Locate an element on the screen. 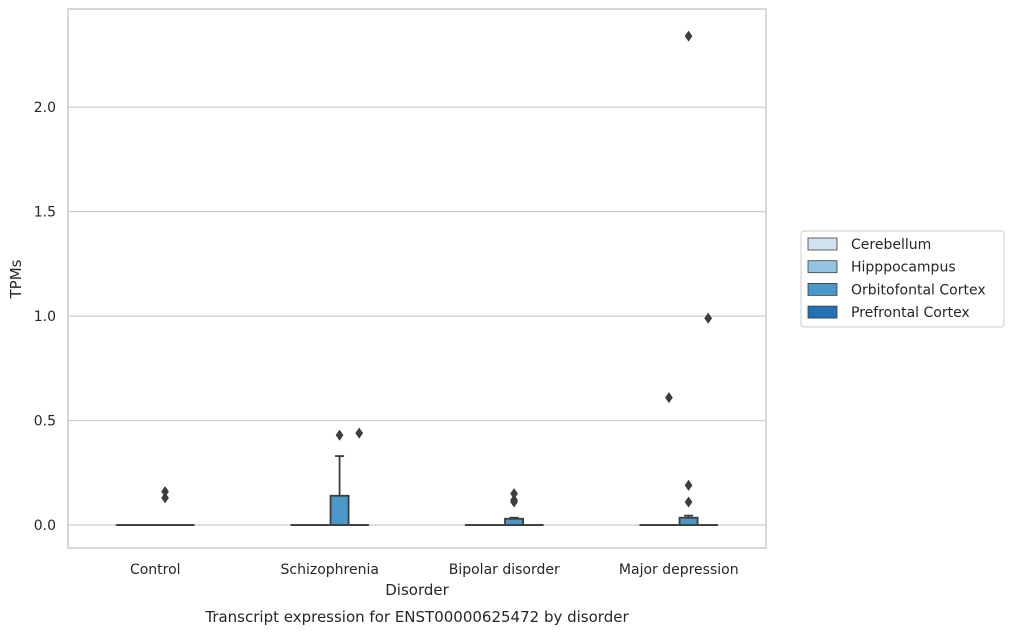  legend-label: Orbitofontal Cortex is located at coordinates (918, 290).